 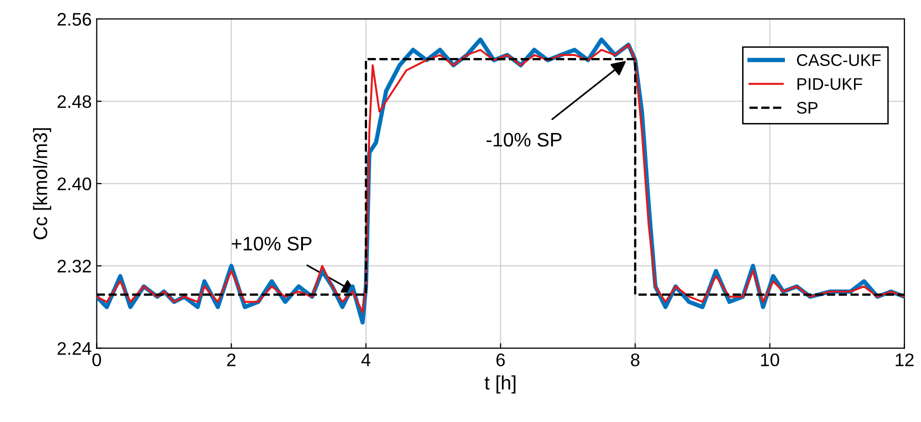 I want to click on x-tick-label: 6, so click(x=500, y=359).